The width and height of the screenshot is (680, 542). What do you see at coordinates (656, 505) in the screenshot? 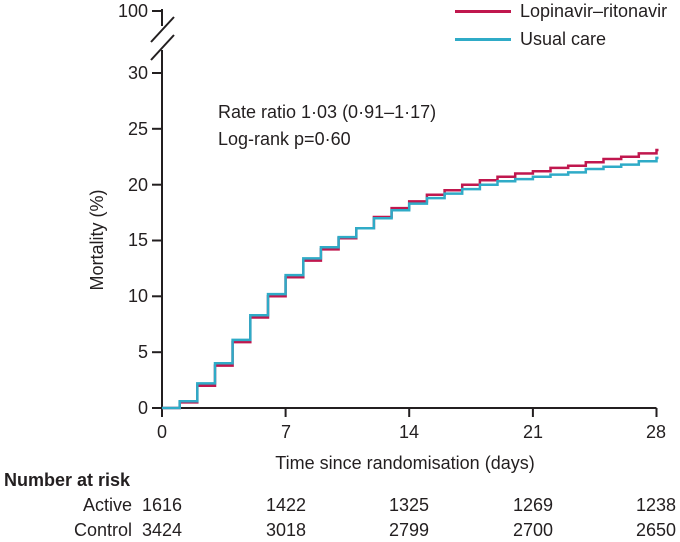
I see `risk-value: 1238` at bounding box center [656, 505].